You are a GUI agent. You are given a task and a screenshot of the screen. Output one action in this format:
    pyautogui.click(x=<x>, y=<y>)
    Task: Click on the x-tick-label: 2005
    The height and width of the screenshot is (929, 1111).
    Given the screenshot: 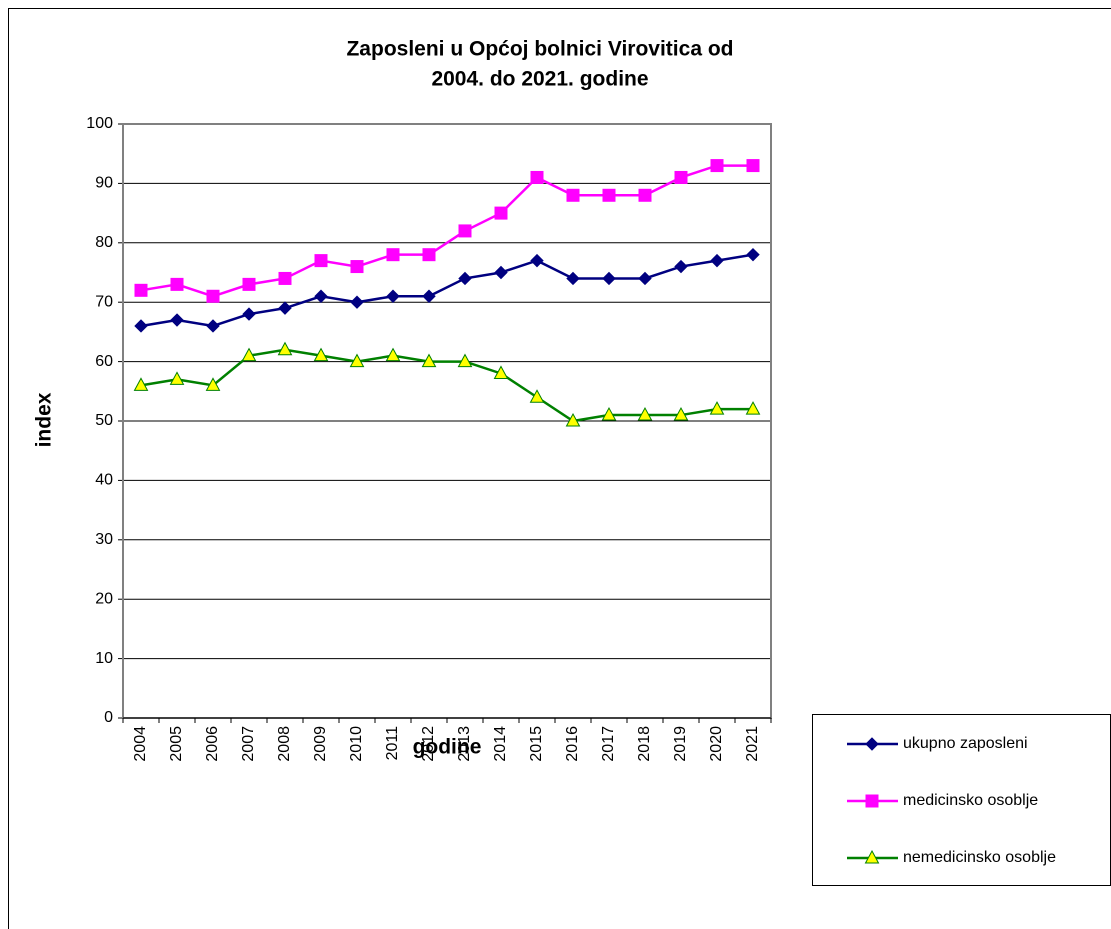 What is the action you would take?
    pyautogui.click(x=176, y=744)
    